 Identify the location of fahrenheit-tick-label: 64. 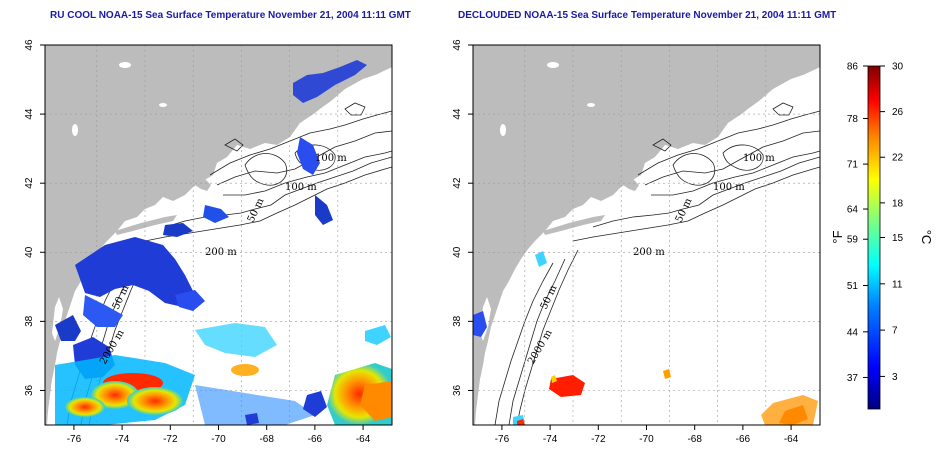
(853, 210).